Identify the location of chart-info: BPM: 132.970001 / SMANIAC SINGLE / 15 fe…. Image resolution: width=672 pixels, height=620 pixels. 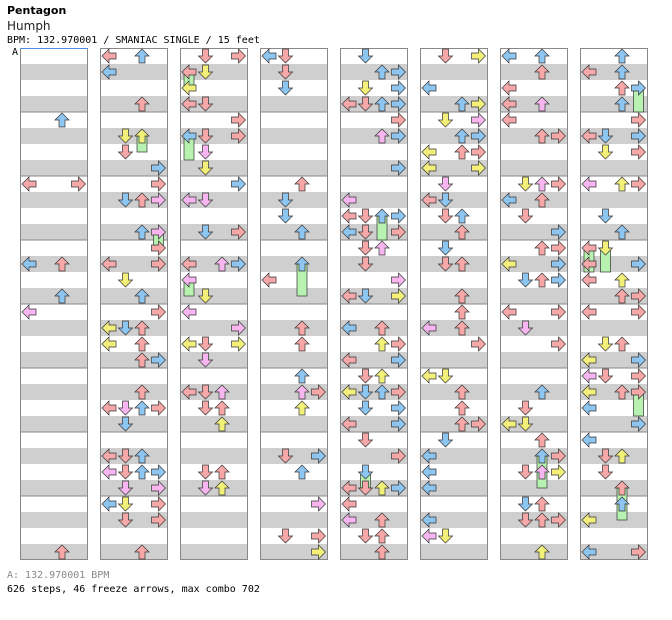
(133, 40).